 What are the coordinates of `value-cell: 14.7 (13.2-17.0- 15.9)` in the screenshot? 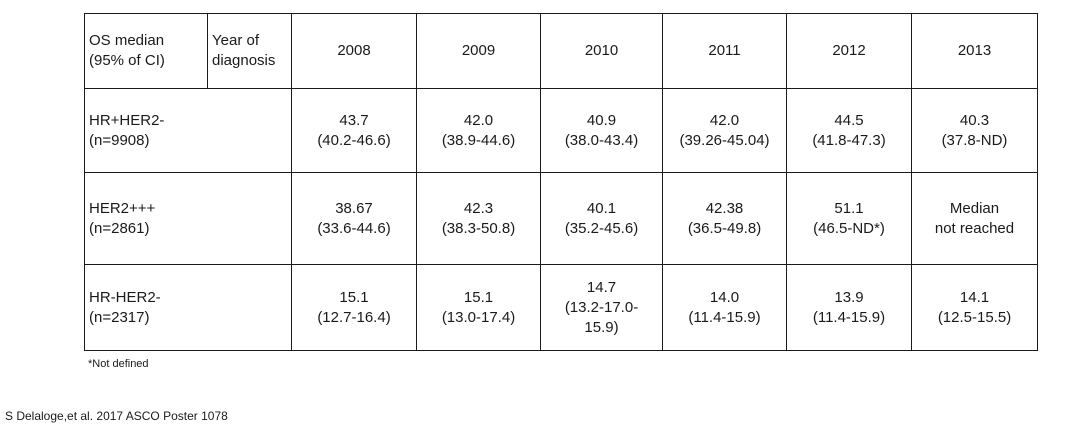 It's located at (601, 307).